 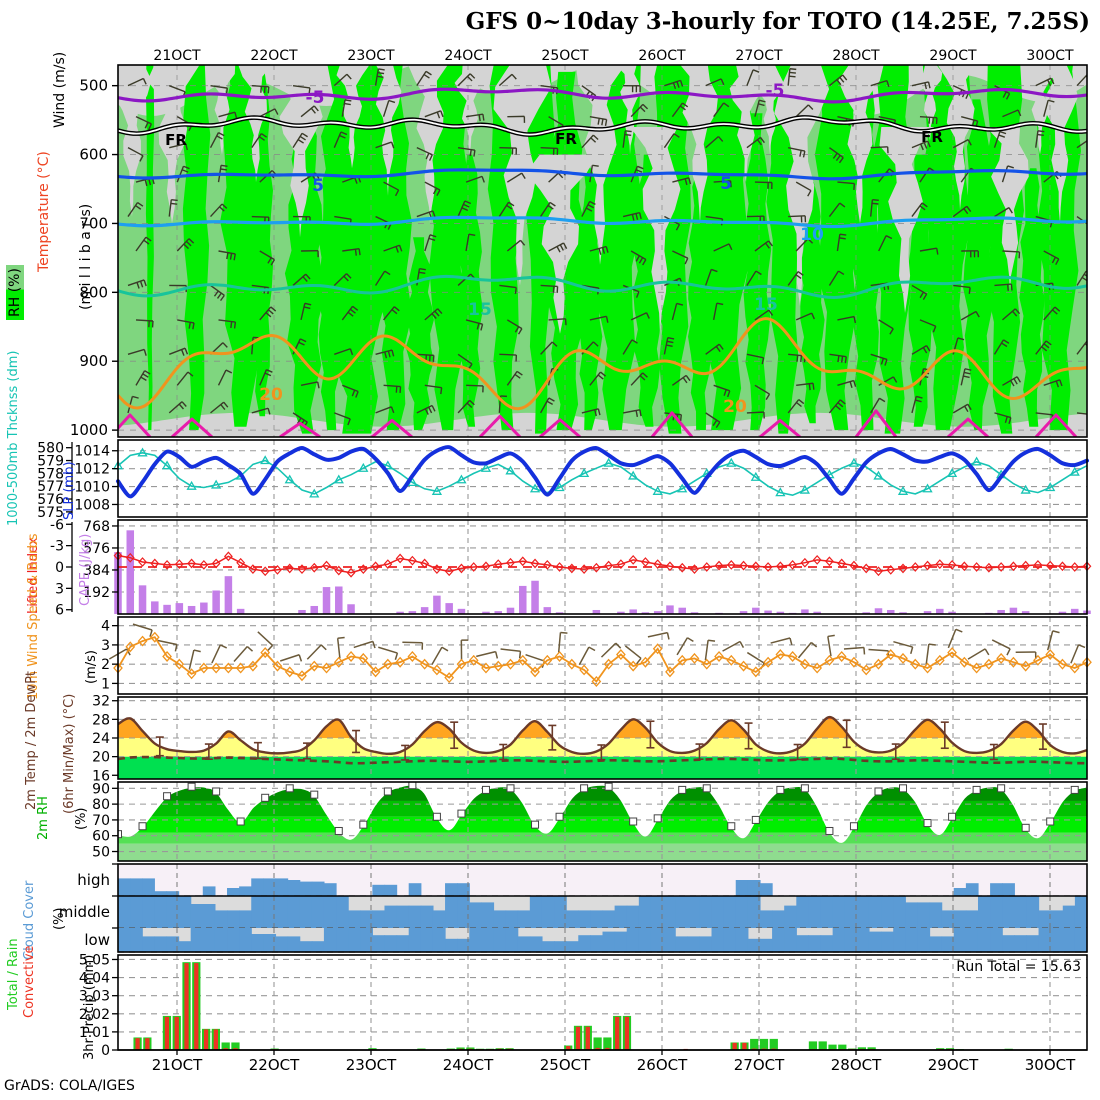 I want to click on cape-li-frame, so click(x=602, y=567).